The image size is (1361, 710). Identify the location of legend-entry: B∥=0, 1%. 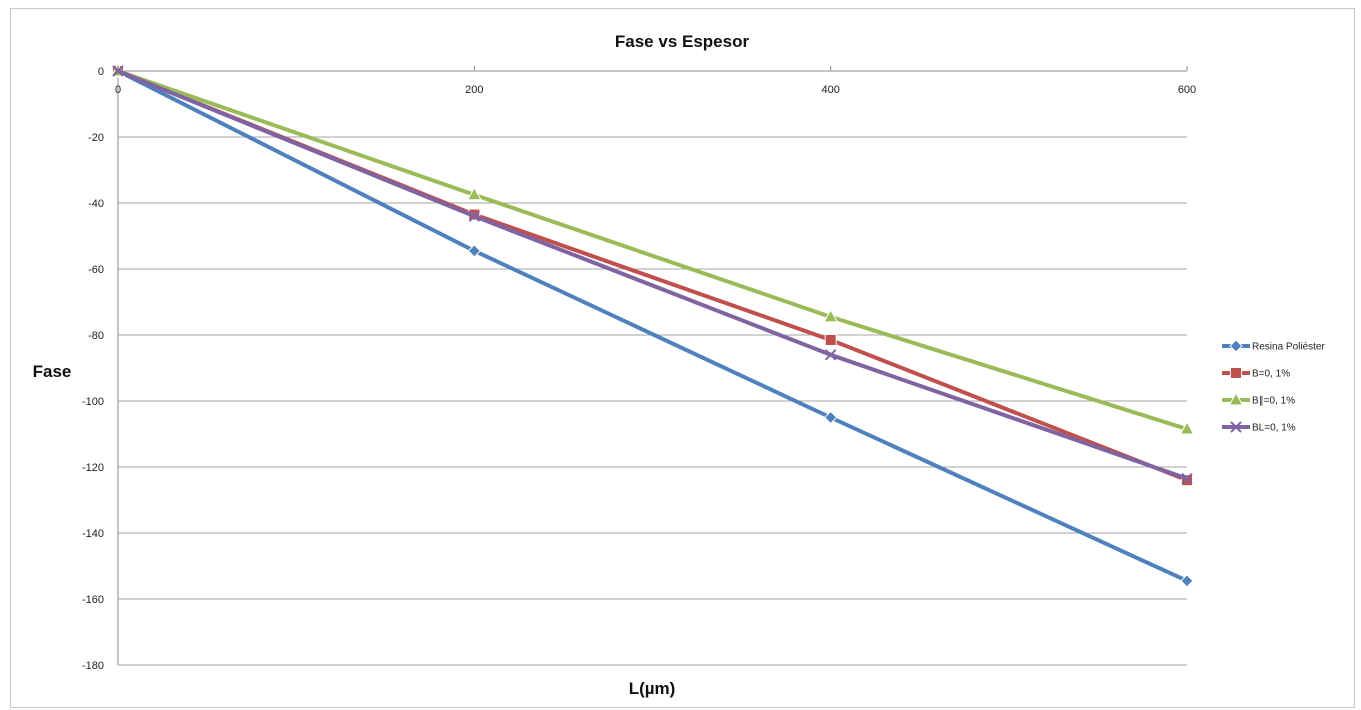
(1258, 399).